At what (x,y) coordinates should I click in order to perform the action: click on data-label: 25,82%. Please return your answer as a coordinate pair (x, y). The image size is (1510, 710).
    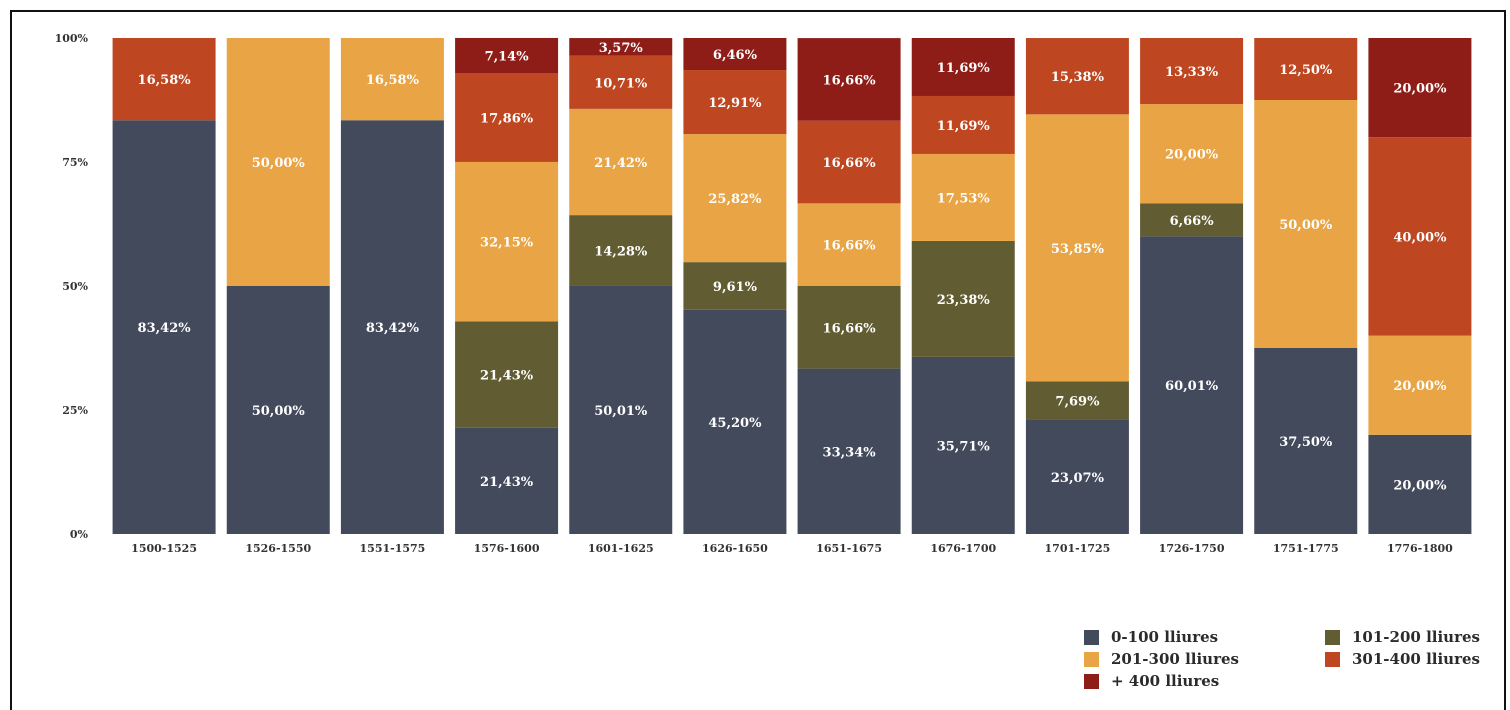
    Looking at the image, I should click on (735, 199).